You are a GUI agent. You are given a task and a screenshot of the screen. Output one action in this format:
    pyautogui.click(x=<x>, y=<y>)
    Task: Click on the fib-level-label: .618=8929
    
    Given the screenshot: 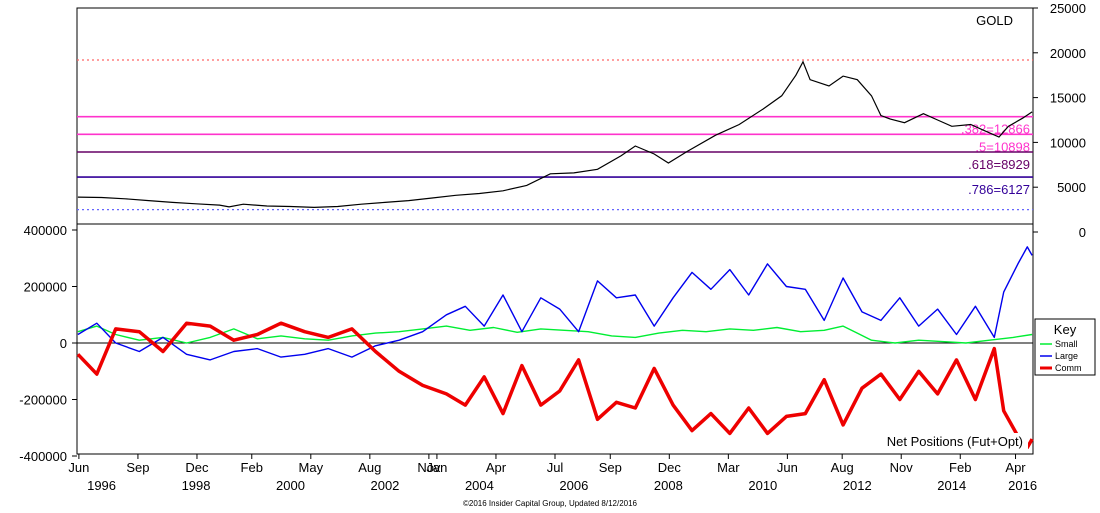 What is the action you would take?
    pyautogui.click(x=999, y=164)
    